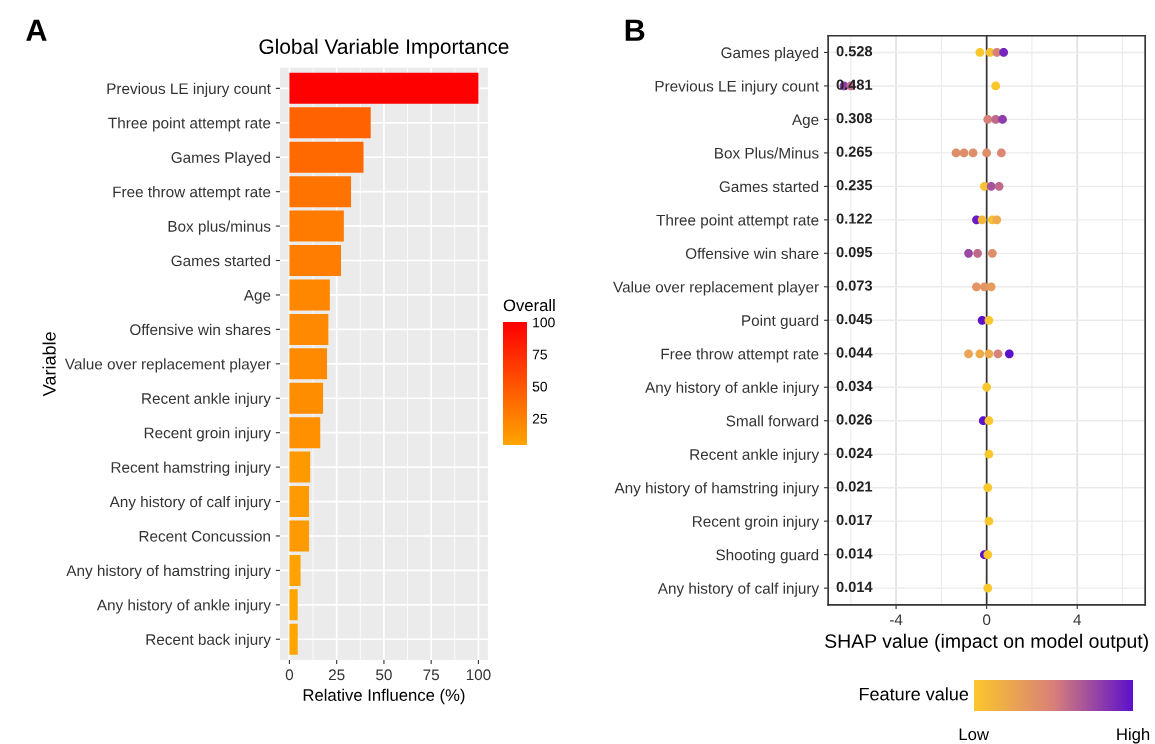  I want to click on x-tick-label: 75, so click(431, 675).